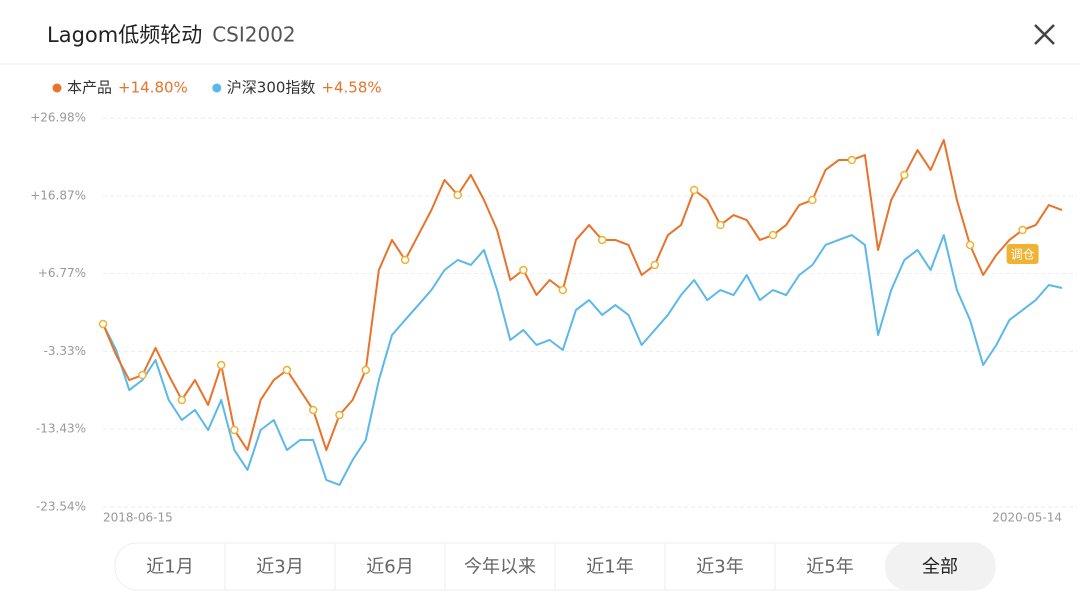  I want to click on tab-label: 近1月, so click(169, 567).